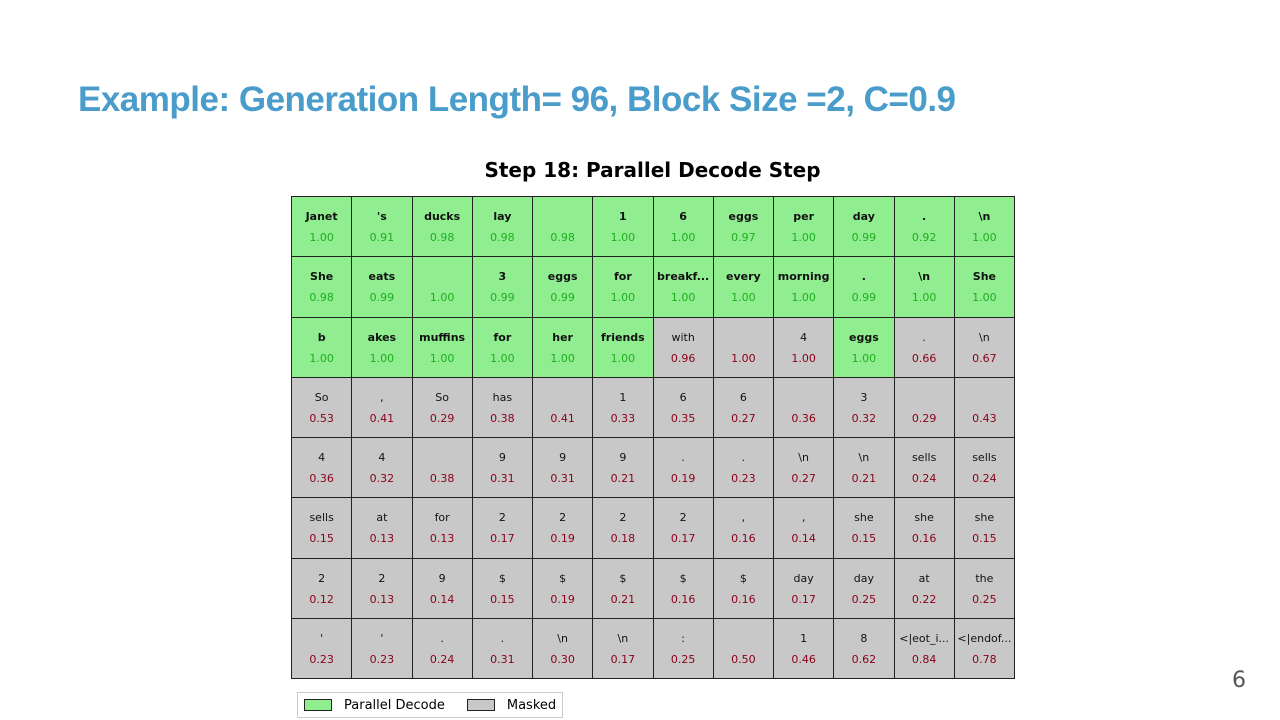  Describe the element at coordinates (743, 216) in the screenshot. I see `token-text: eggs` at that location.